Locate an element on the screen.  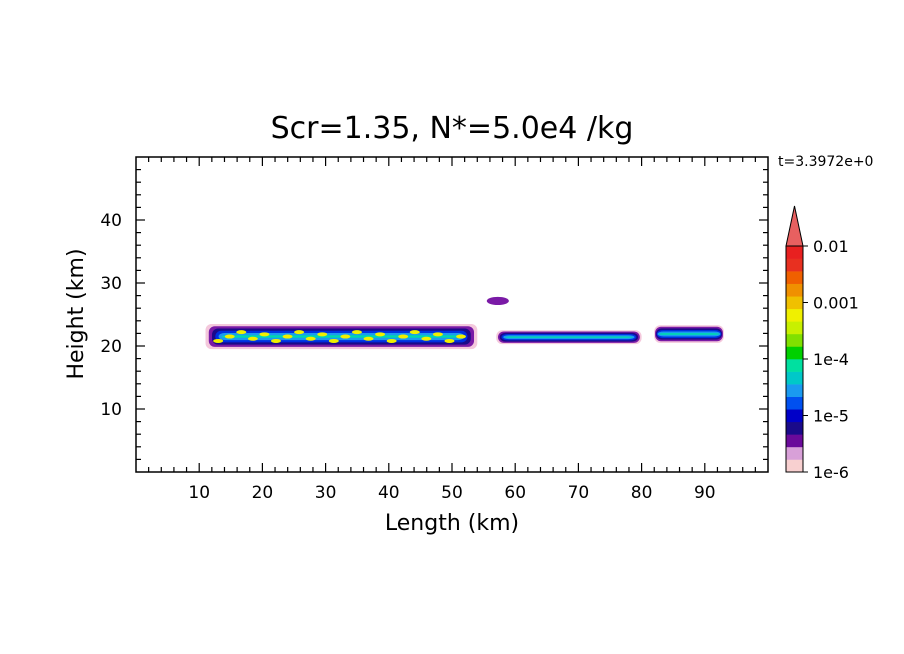
x-tick-labels: 10 20 30 40 50 60 70 80 90 is located at coordinates (451, 493).